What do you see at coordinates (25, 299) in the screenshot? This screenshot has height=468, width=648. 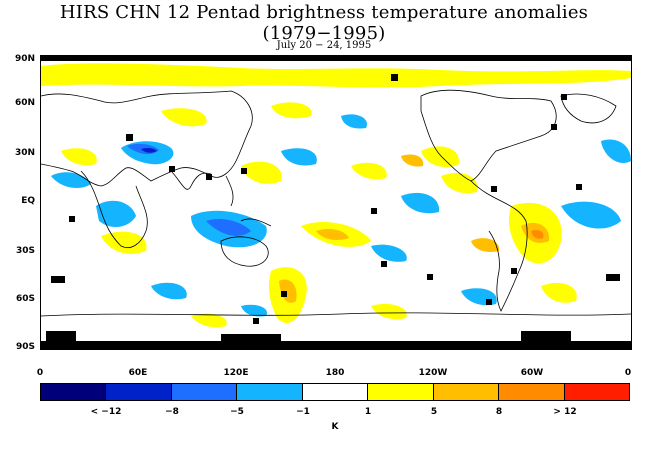 I see `lat-label-60s: 60S` at bounding box center [25, 299].